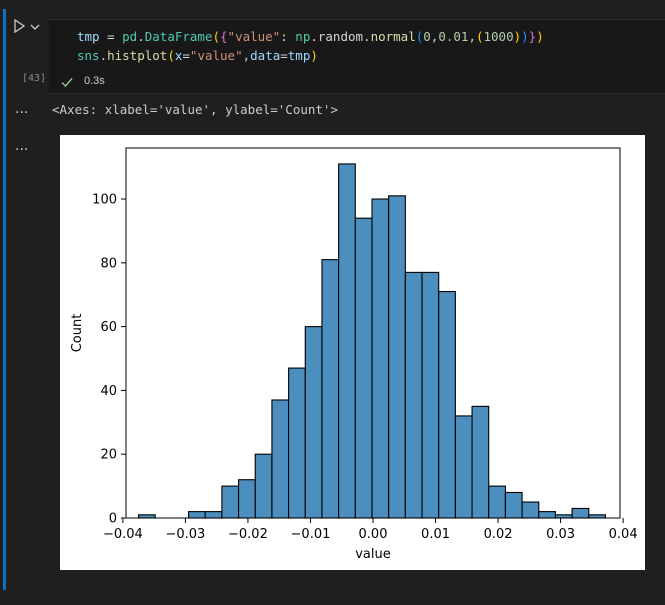  Describe the element at coordinates (108, 327) in the screenshot. I see `y-tick-label: 60` at that location.